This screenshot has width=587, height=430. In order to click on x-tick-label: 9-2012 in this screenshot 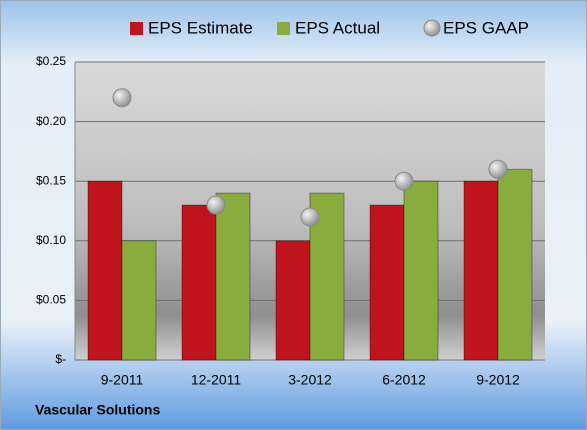, I will do `click(498, 380)`.